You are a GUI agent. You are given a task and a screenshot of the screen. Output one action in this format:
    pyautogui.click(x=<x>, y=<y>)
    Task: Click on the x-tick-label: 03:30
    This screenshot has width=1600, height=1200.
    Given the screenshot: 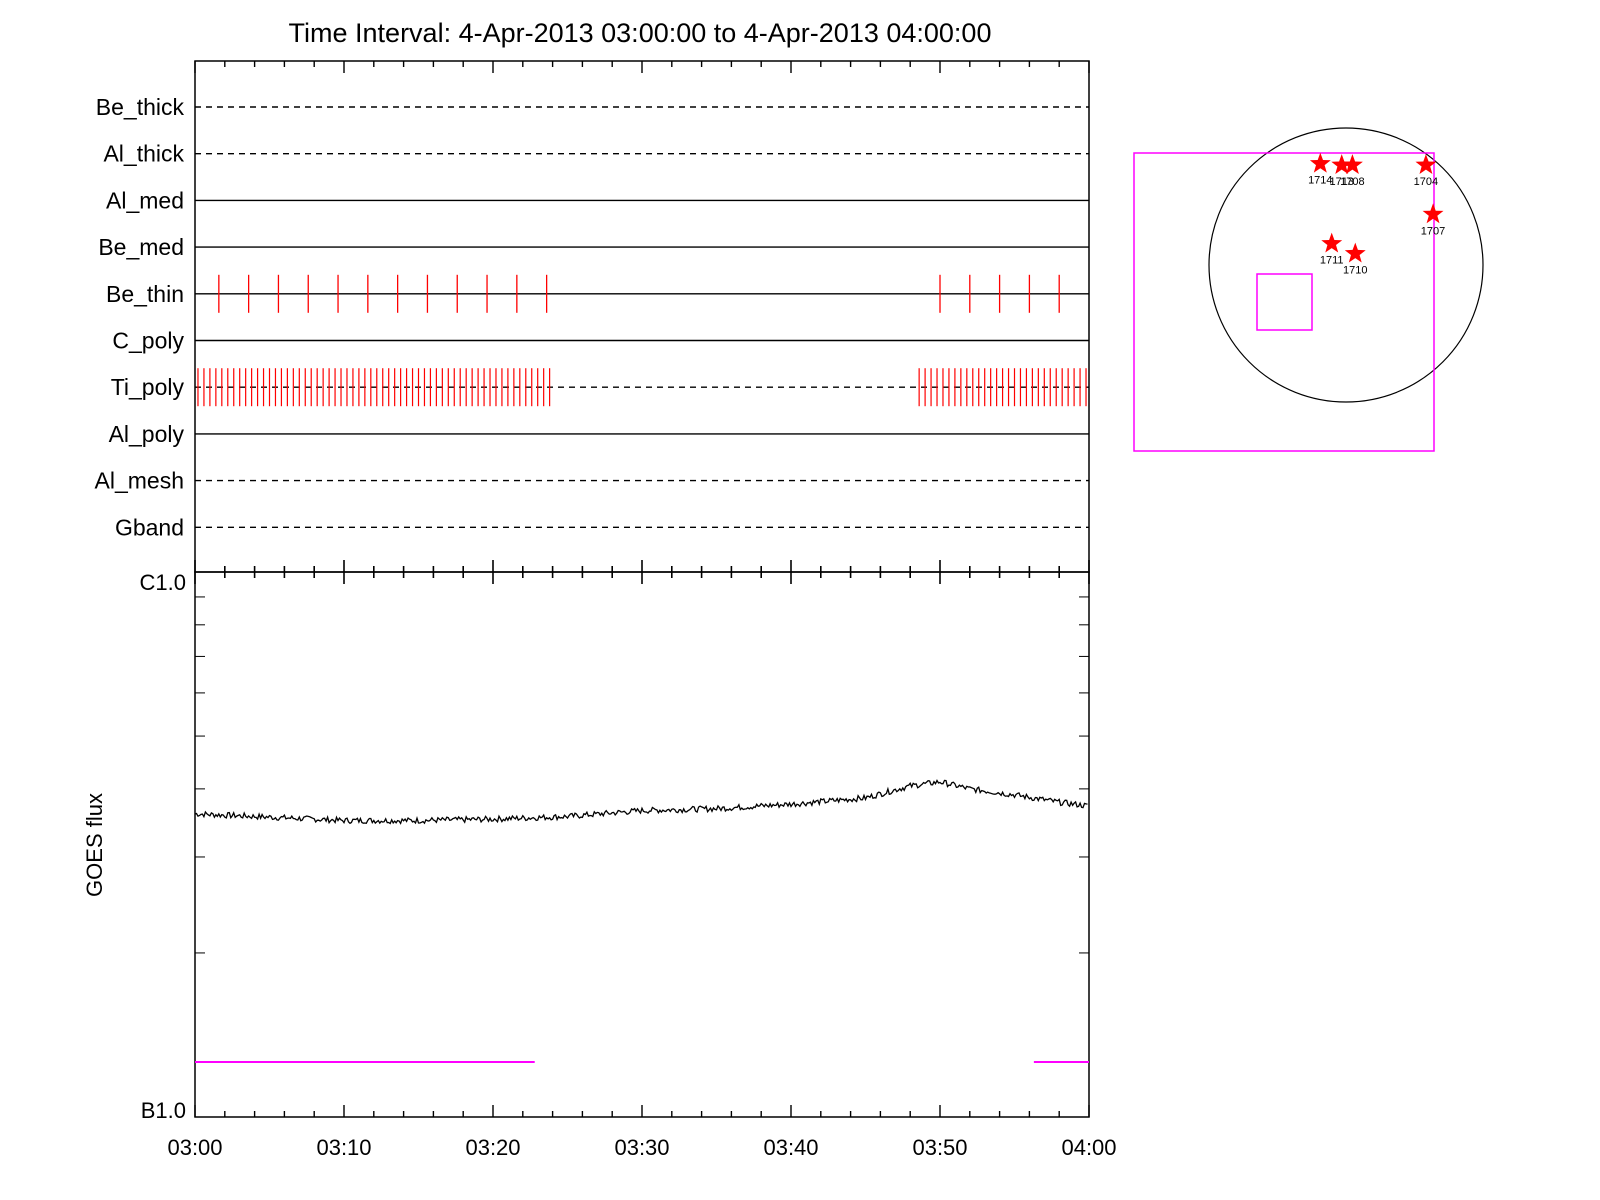 What is the action you would take?
    pyautogui.click(x=641, y=1147)
    